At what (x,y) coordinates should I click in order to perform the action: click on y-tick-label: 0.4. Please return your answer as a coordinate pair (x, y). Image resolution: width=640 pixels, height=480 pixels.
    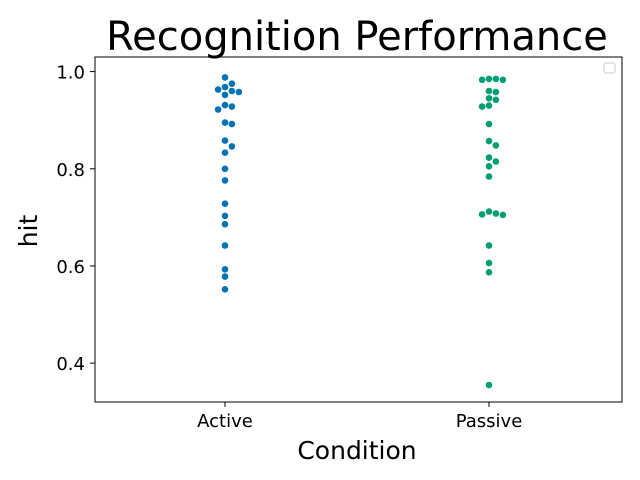
    Looking at the image, I should click on (70, 364).